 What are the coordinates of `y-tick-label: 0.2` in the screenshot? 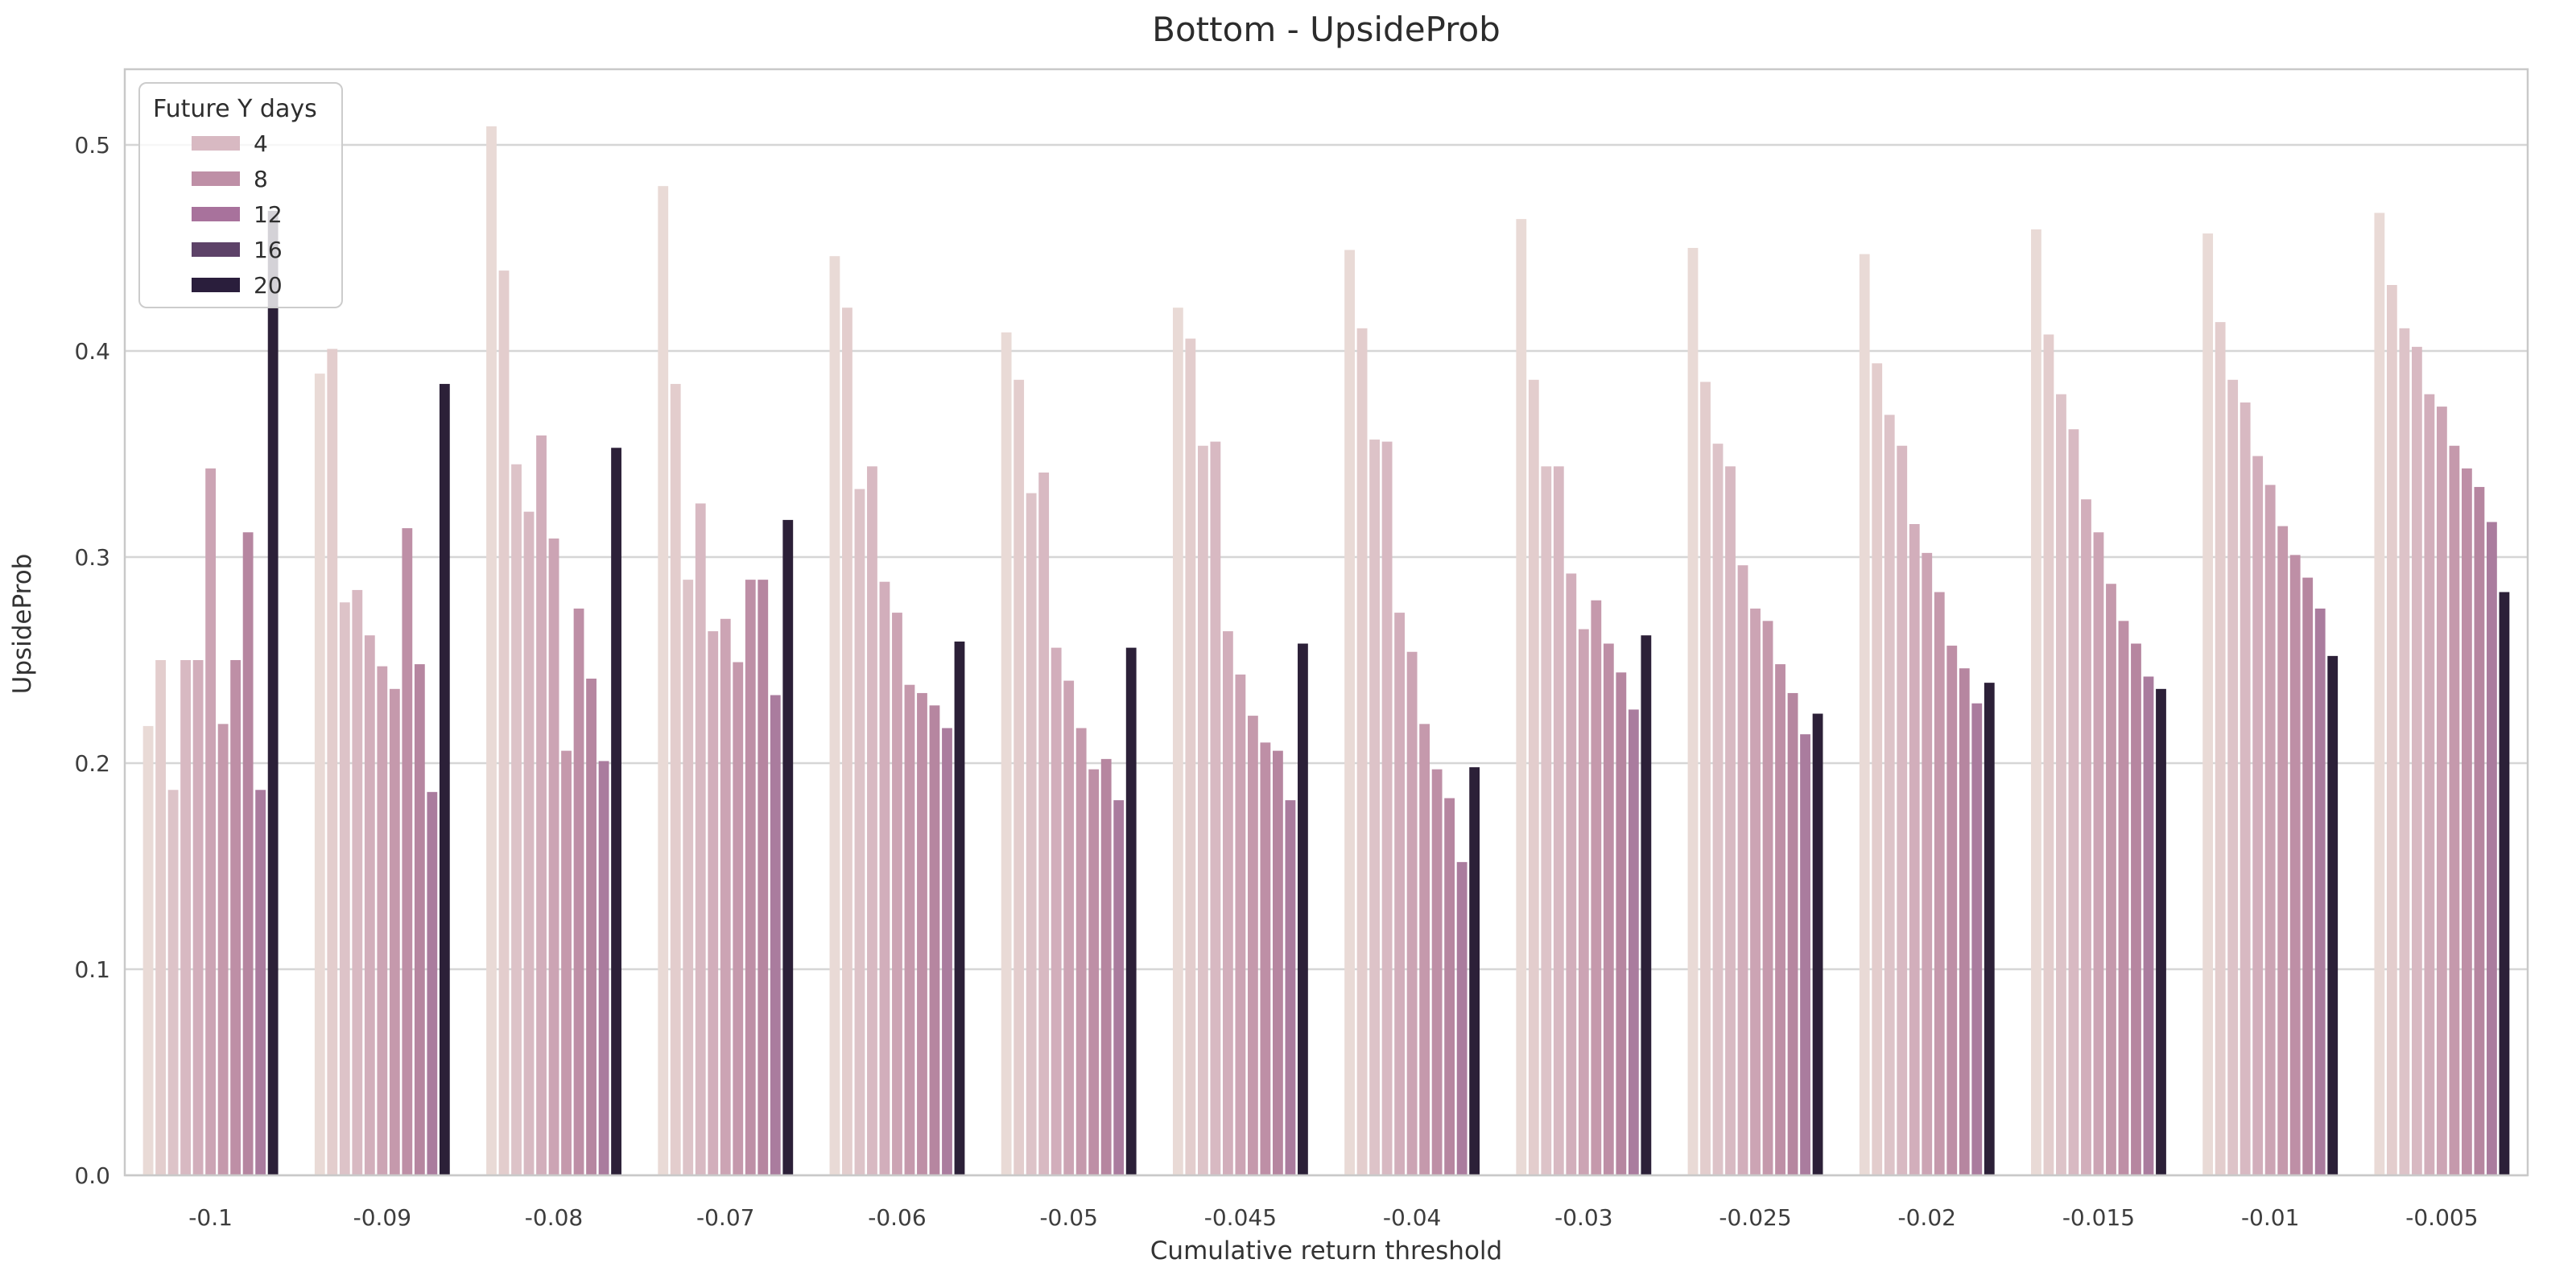 It's located at (92, 763).